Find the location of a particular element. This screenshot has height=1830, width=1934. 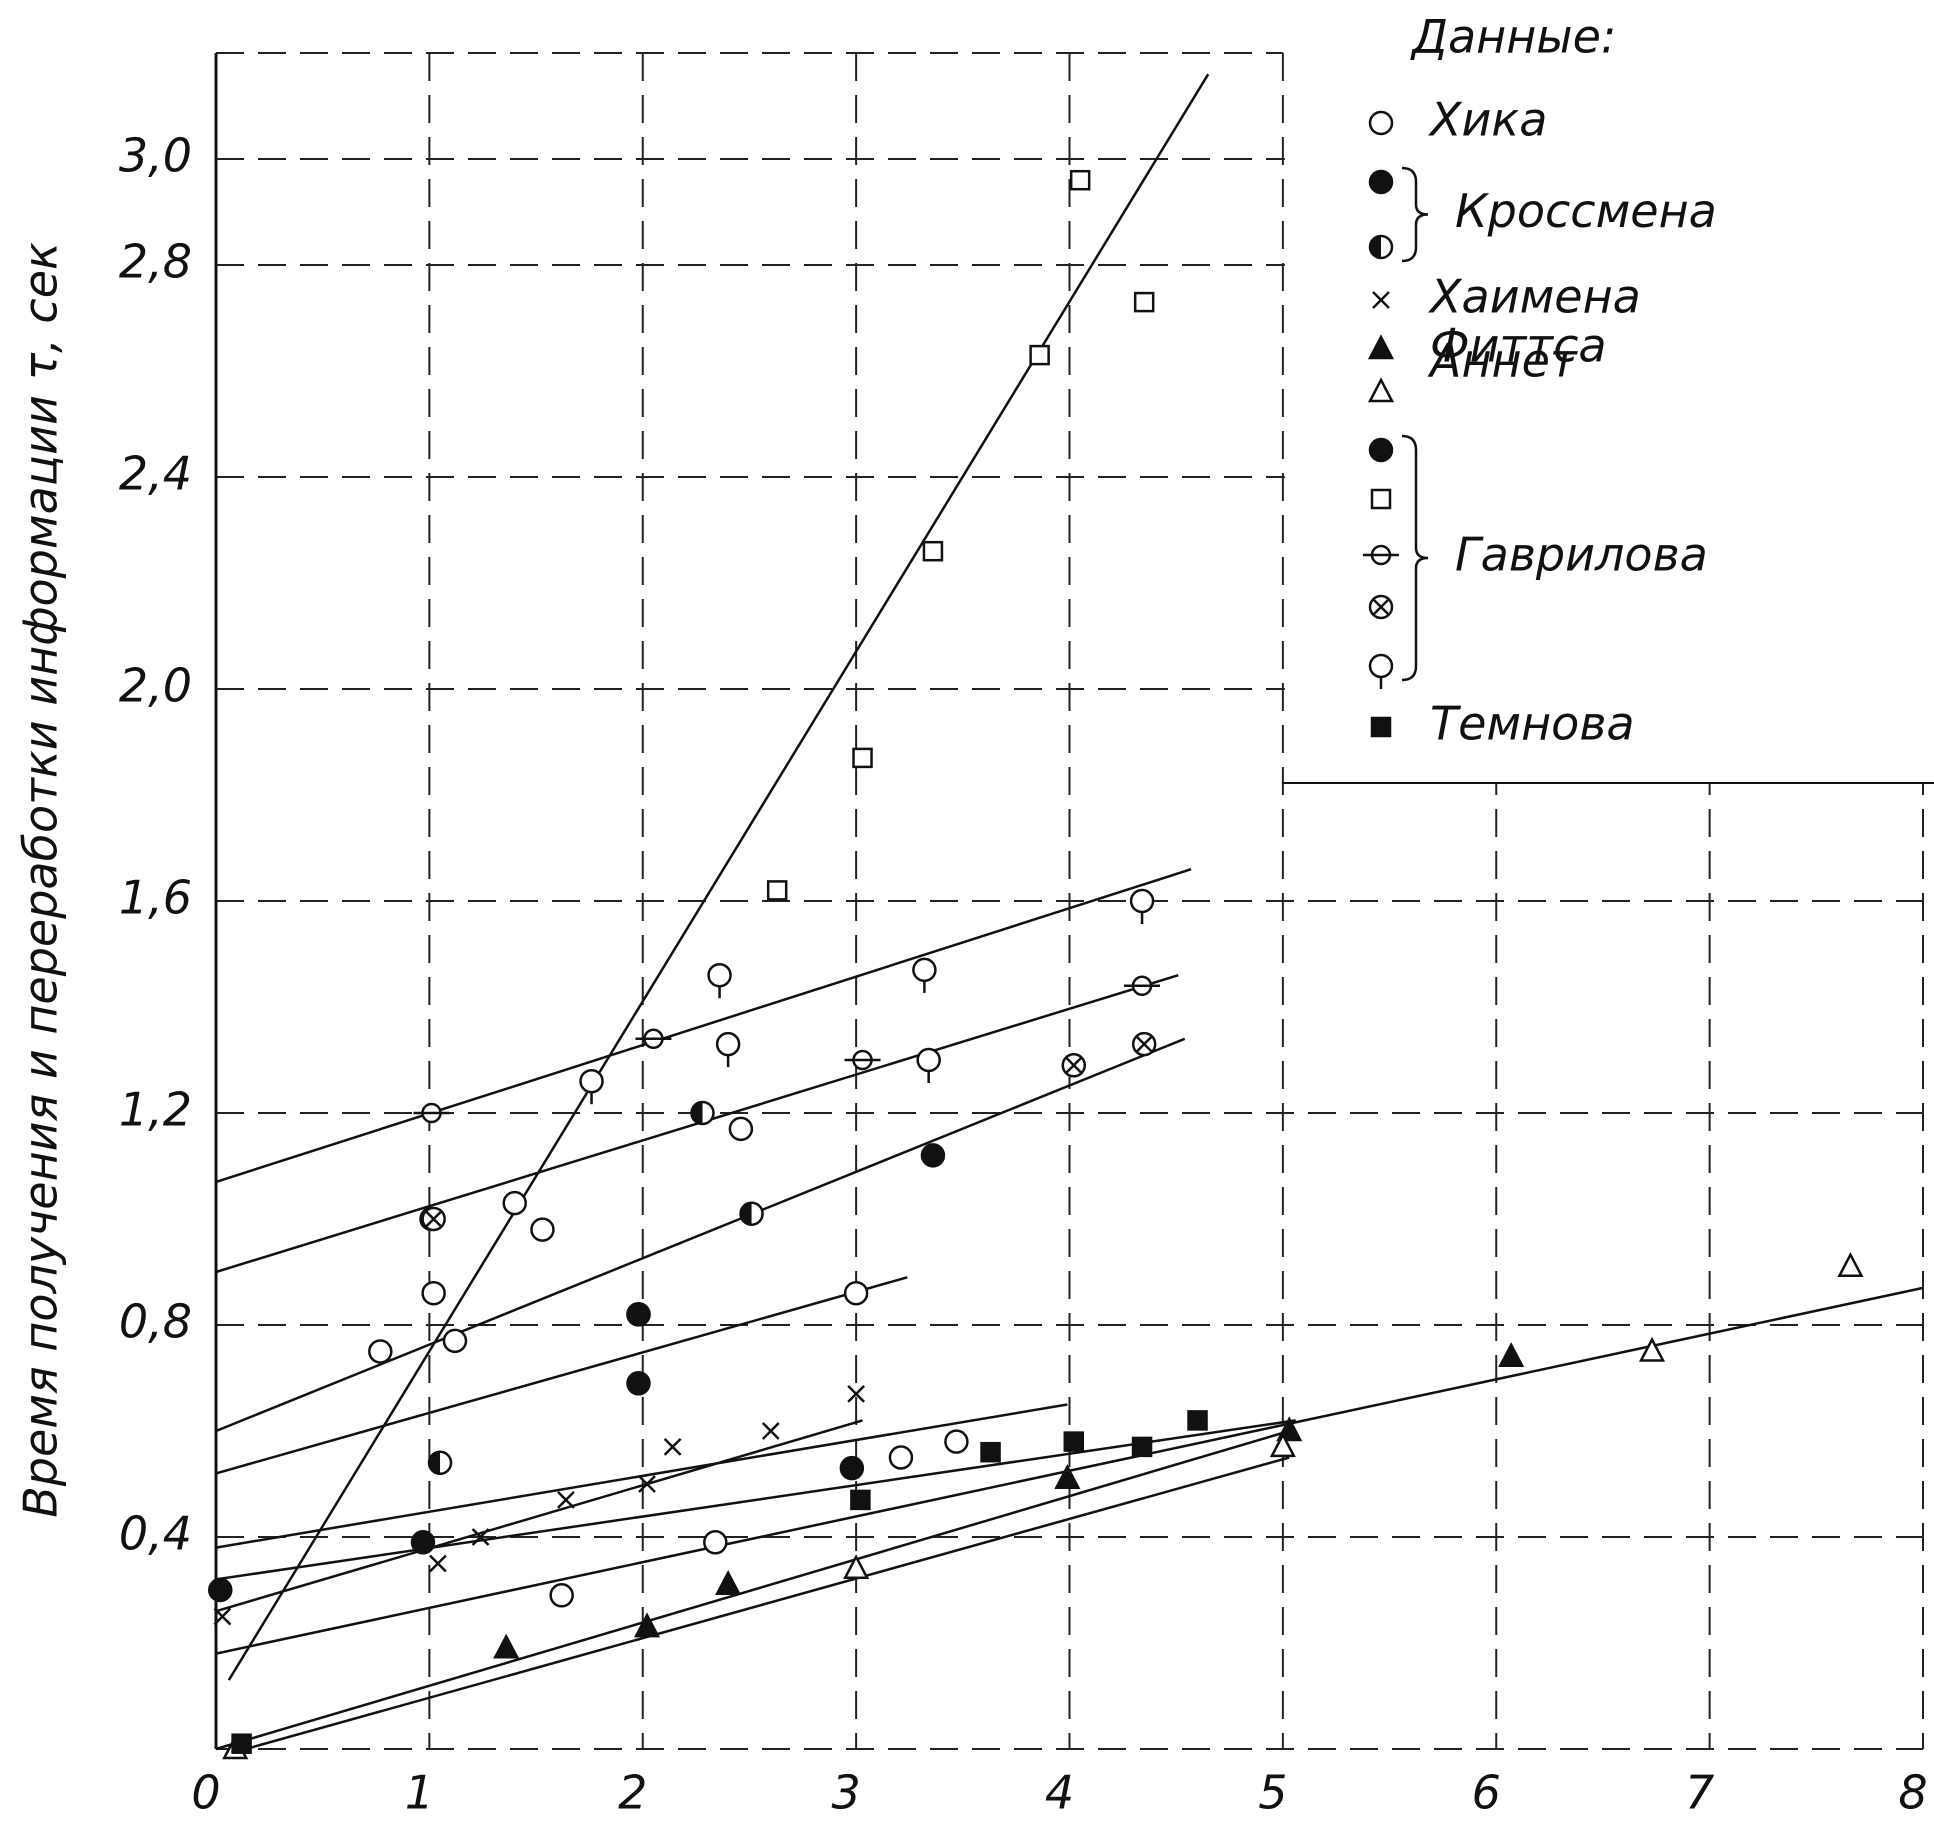

y-tick-label: 1,2 is located at coordinates (155, 1110).